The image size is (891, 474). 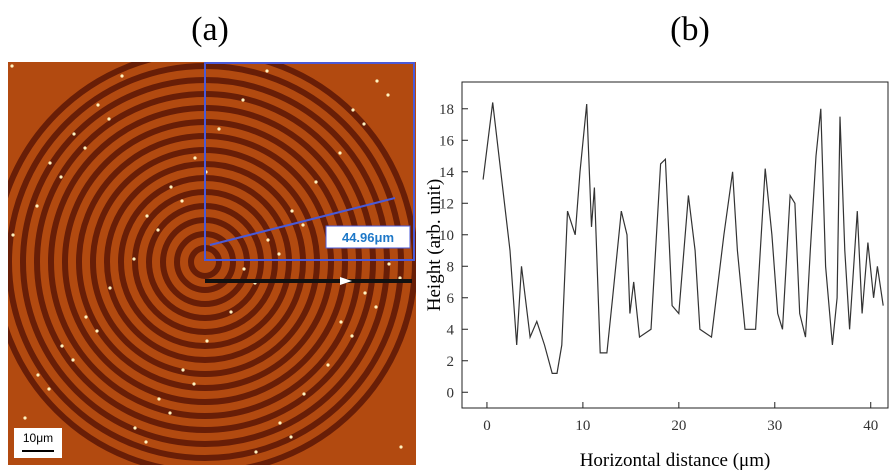 What do you see at coordinates (38, 438) in the screenshot?
I see `scale-bar-label: 10μm` at bounding box center [38, 438].